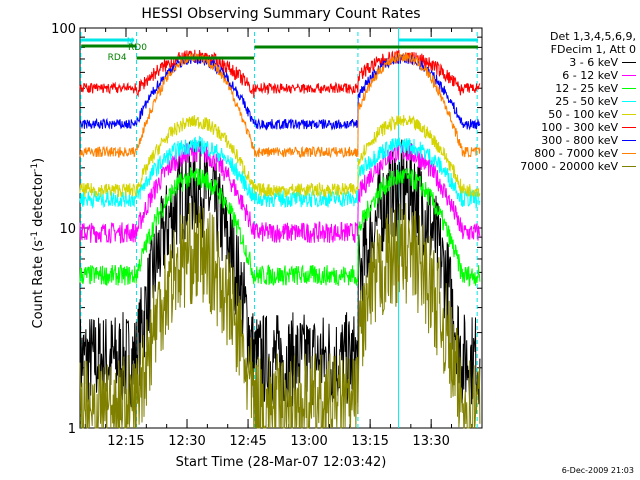 The image size is (640, 480). Describe the element at coordinates (308, 441) in the screenshot. I see `x-tick-label: 13:00` at that location.